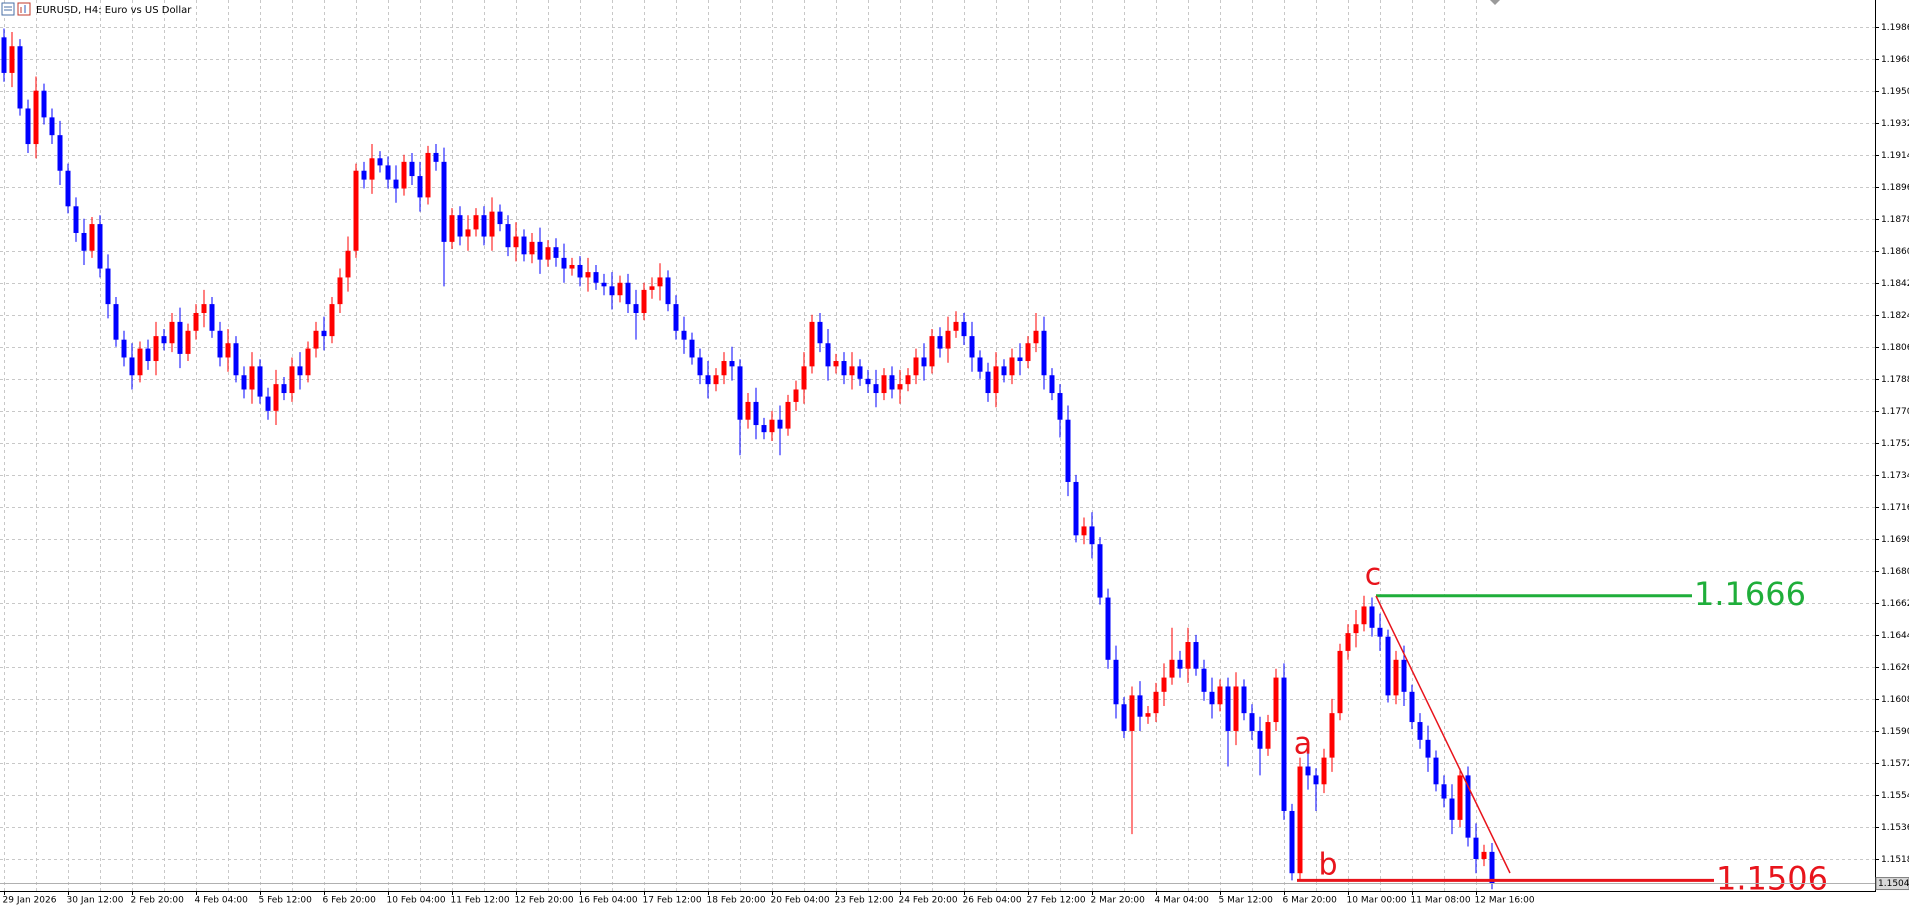 This screenshot has width=1909, height=908. What do you see at coordinates (1772, 878) in the screenshot?
I see `level-label: 1.1506` at bounding box center [1772, 878].